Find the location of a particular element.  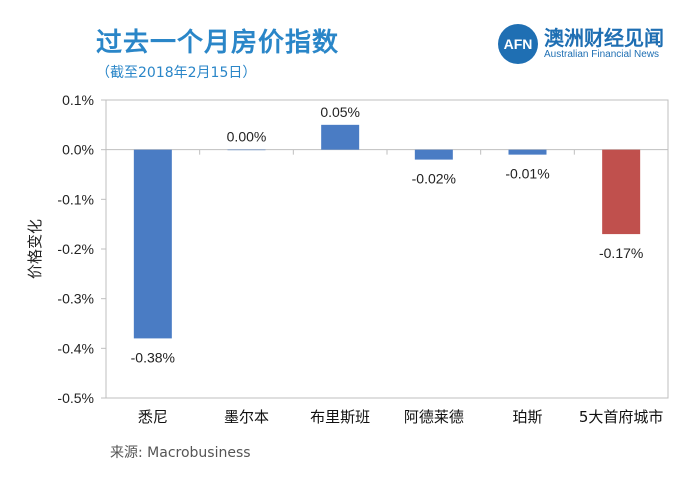

afn-logo-mark: AFN is located at coordinates (518, 44).